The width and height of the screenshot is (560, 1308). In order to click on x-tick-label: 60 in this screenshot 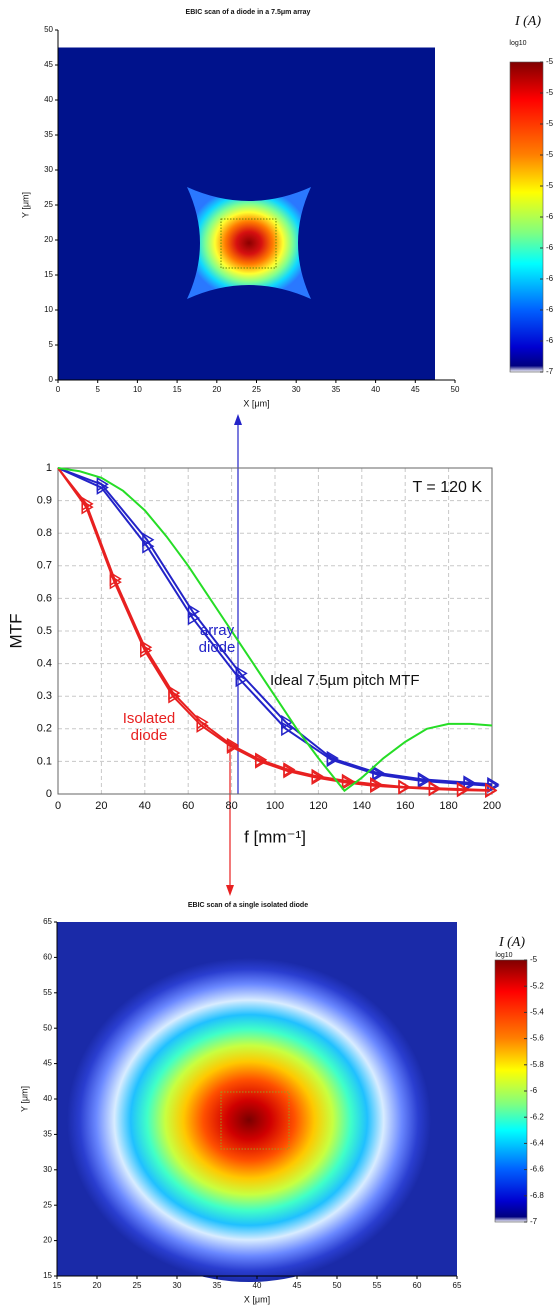, I will do `click(188, 806)`.